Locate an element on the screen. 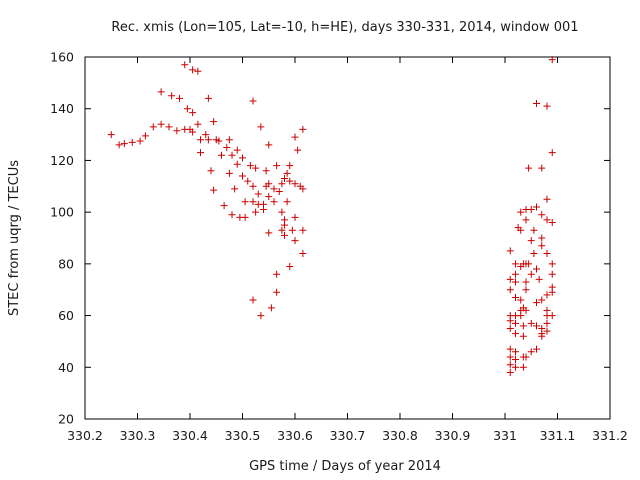 This screenshot has height=480, width=640. x-tick-label: 330.5 is located at coordinates (243, 435).